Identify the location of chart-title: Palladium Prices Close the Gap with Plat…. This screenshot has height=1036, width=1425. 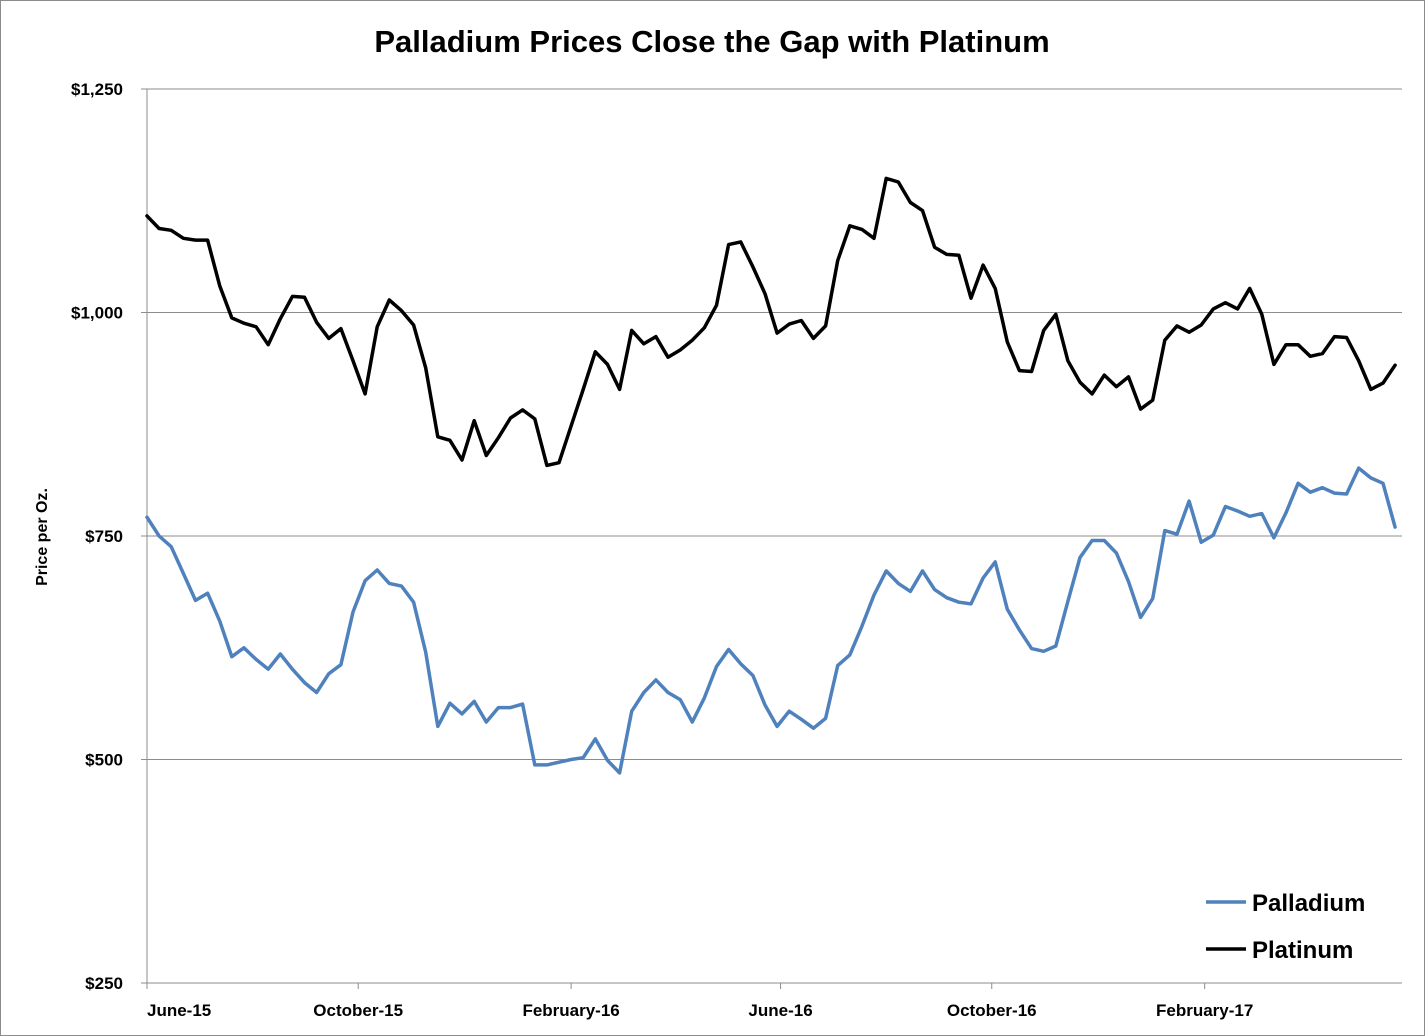
(711, 41).